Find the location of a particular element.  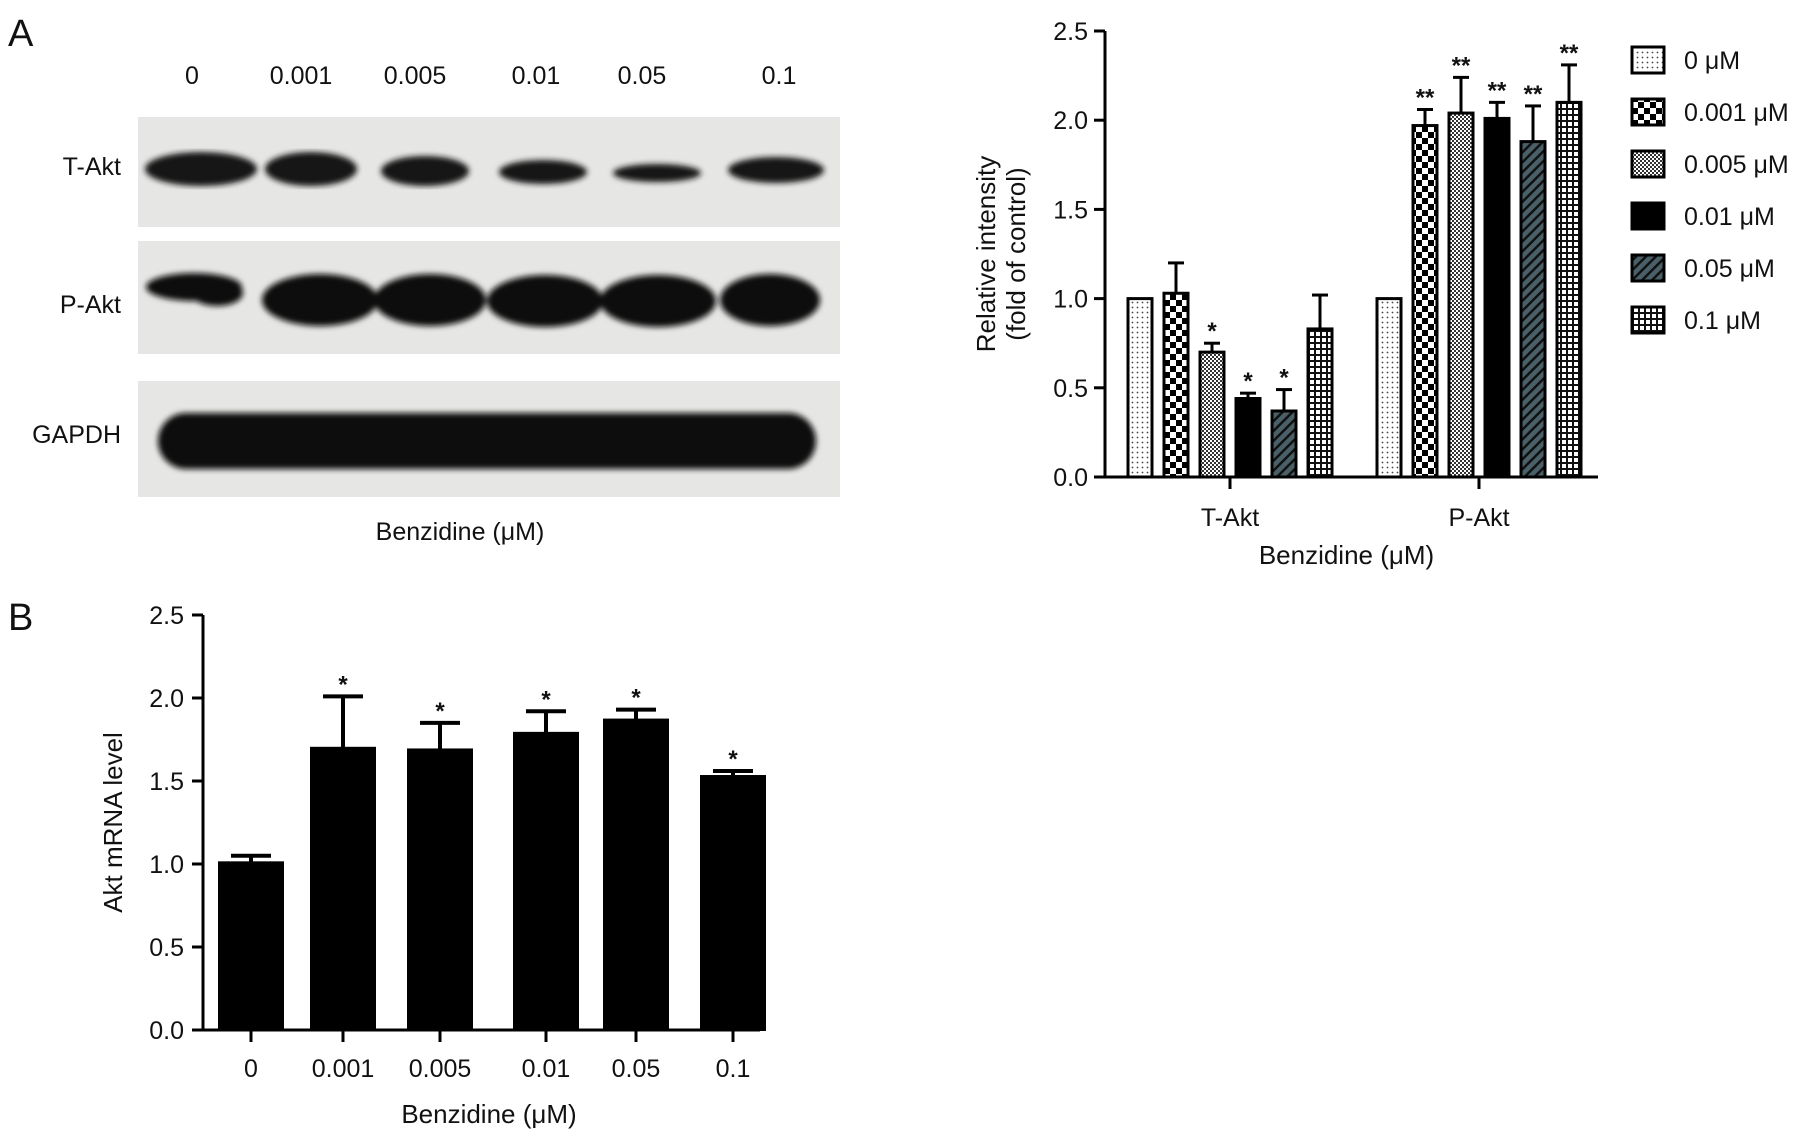

blot-bands-takt is located at coordinates (484, 169).